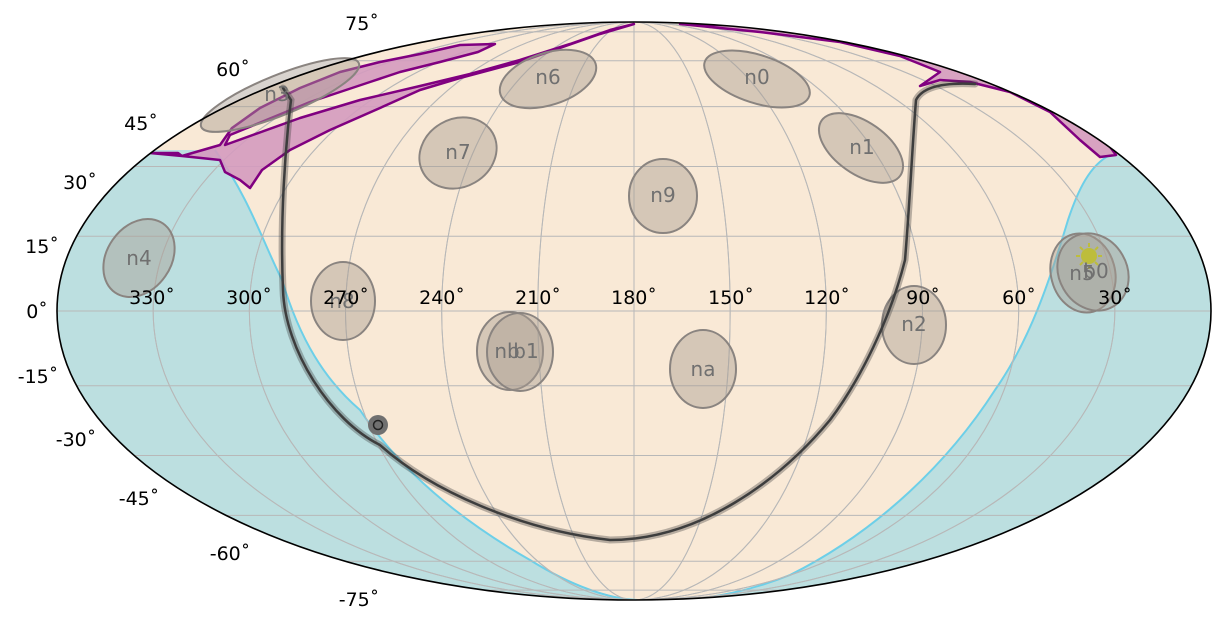 The height and width of the screenshot is (625, 1226). I want to click on field-n3, so click(280, 95).